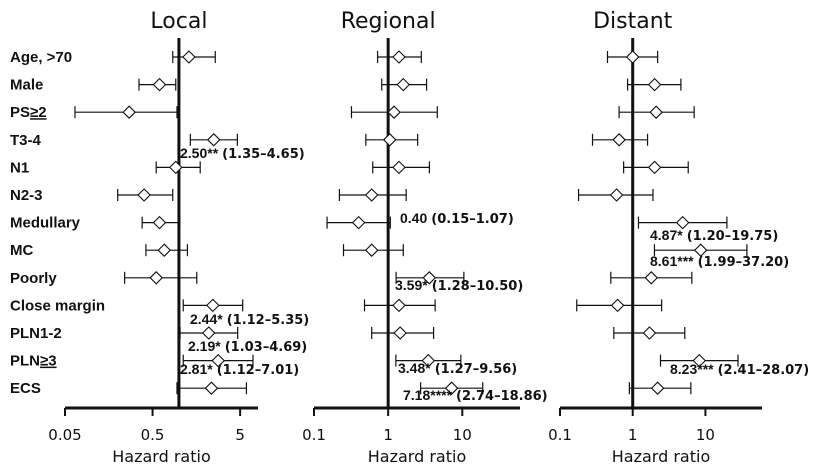  What do you see at coordinates (733, 236) in the screenshot?
I see `annotation-ci: (1.20–19.75)` at bounding box center [733, 236].